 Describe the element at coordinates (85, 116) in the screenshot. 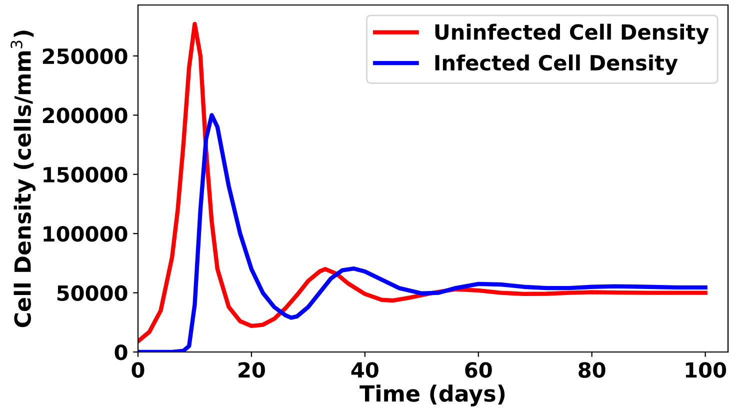

I see `y-tick-label: 200000` at that location.